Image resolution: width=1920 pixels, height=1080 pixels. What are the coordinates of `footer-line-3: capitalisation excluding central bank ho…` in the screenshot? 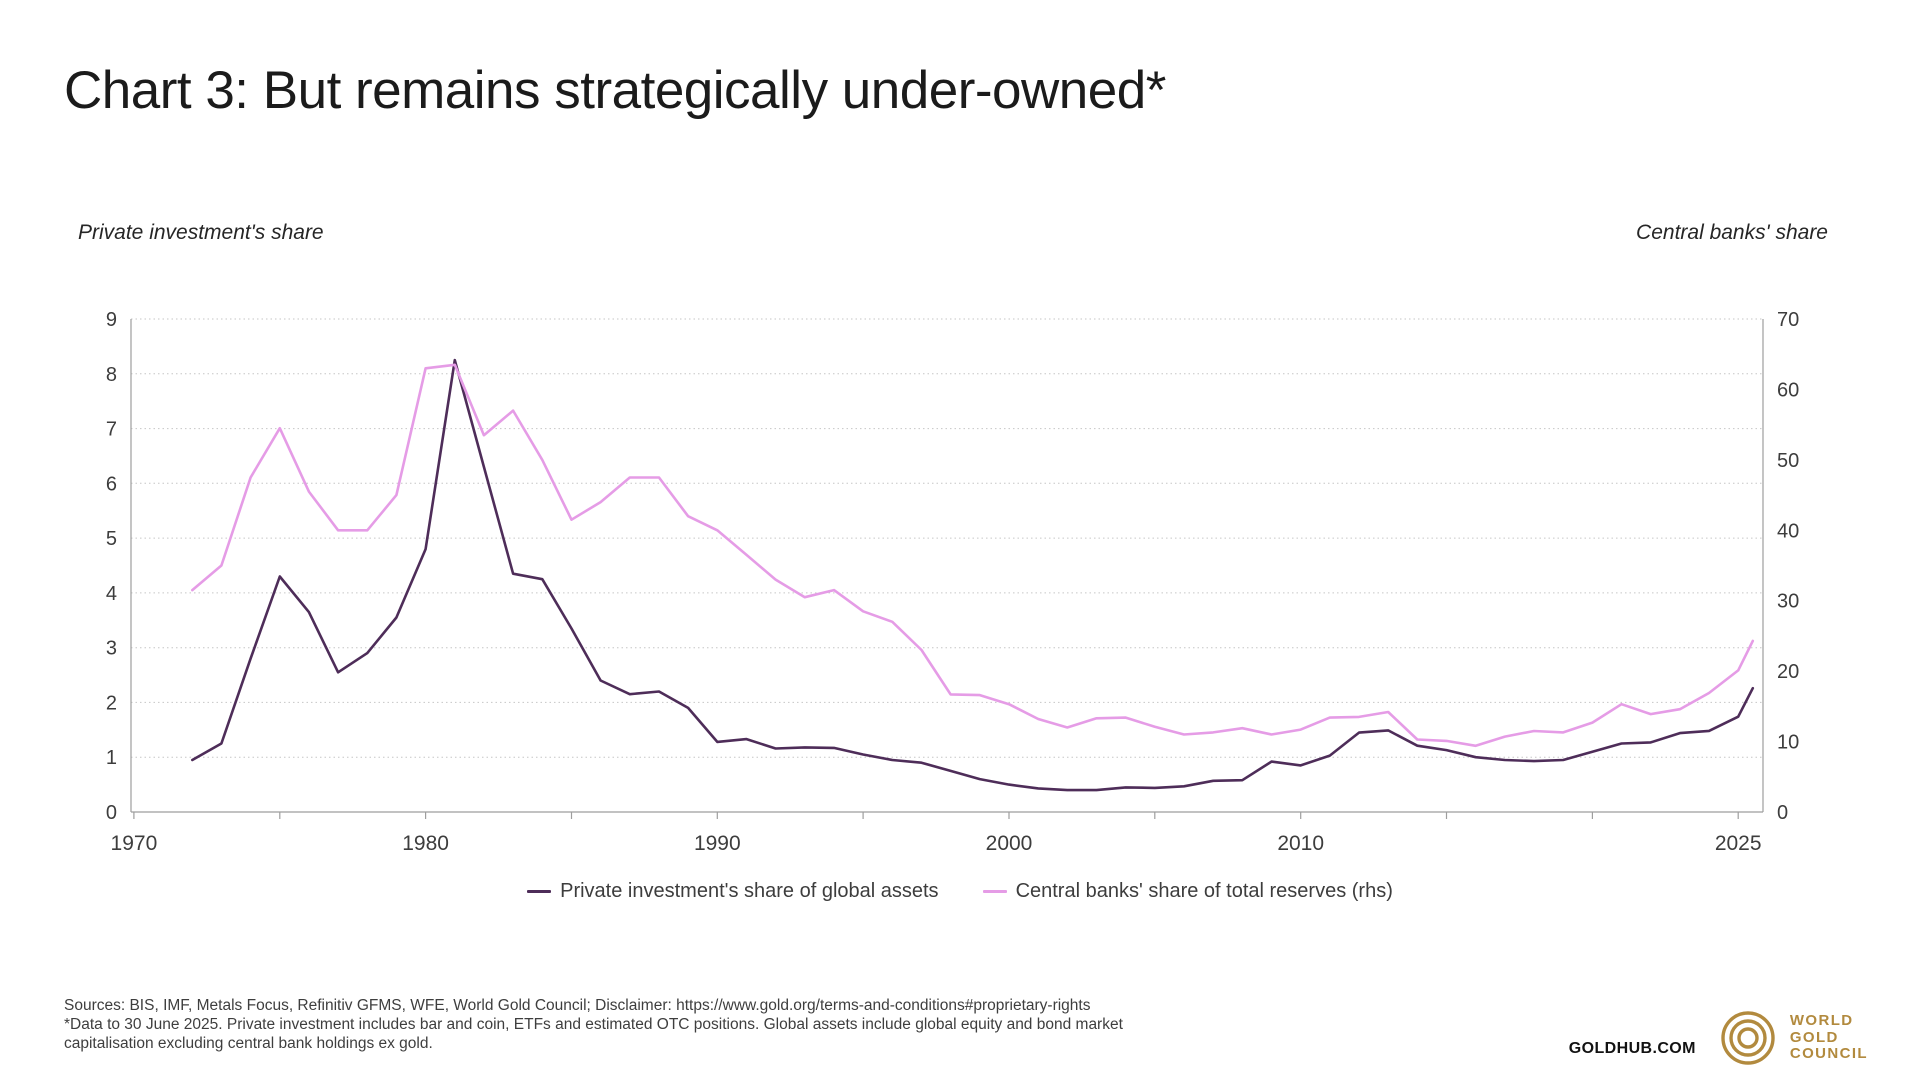 It's located at (248, 1043).